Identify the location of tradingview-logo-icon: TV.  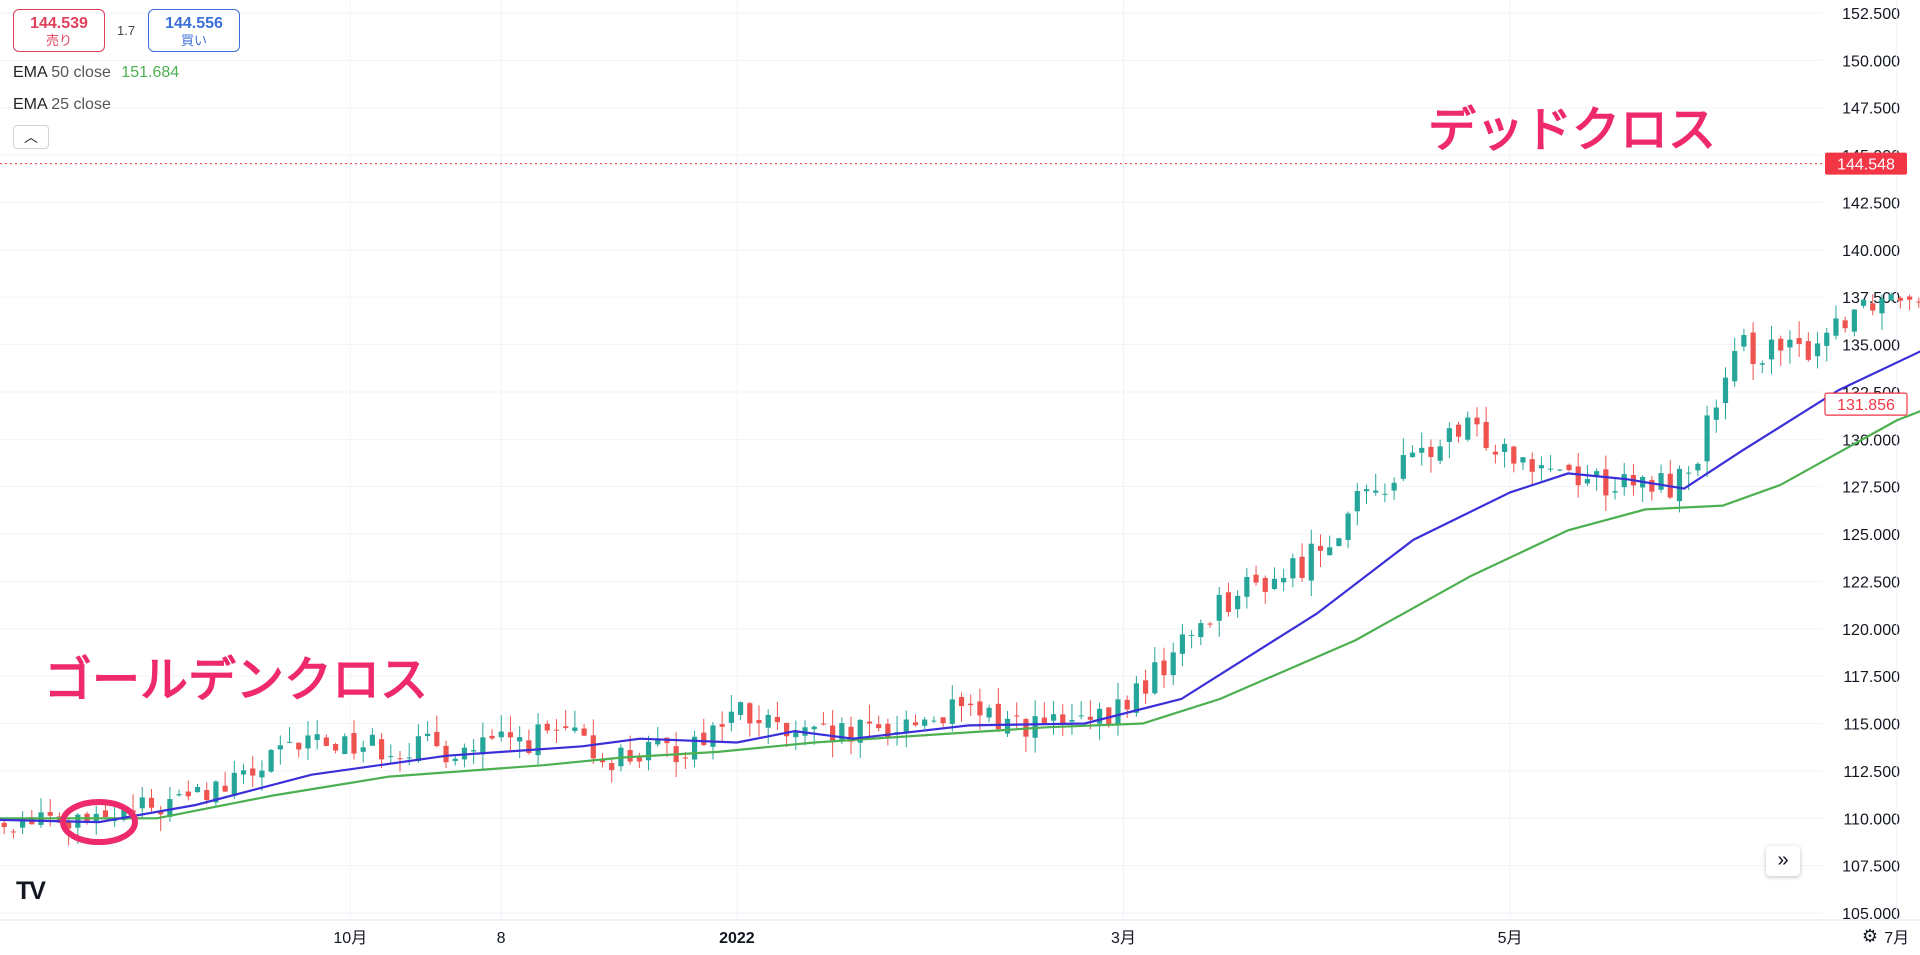
(31, 891).